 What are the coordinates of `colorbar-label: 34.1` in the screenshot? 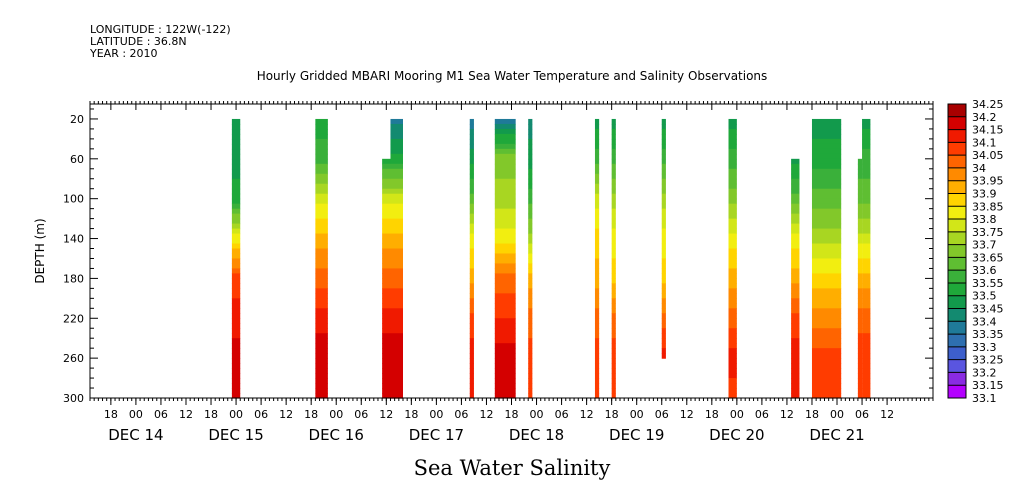 It's located at (984, 142).